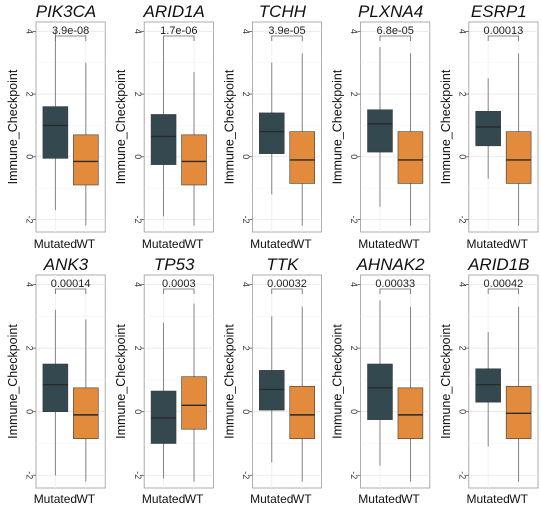 The height and width of the screenshot is (510, 541). Describe the element at coordinates (66, 264) in the screenshot. I see `gene-title: ANK3` at that location.